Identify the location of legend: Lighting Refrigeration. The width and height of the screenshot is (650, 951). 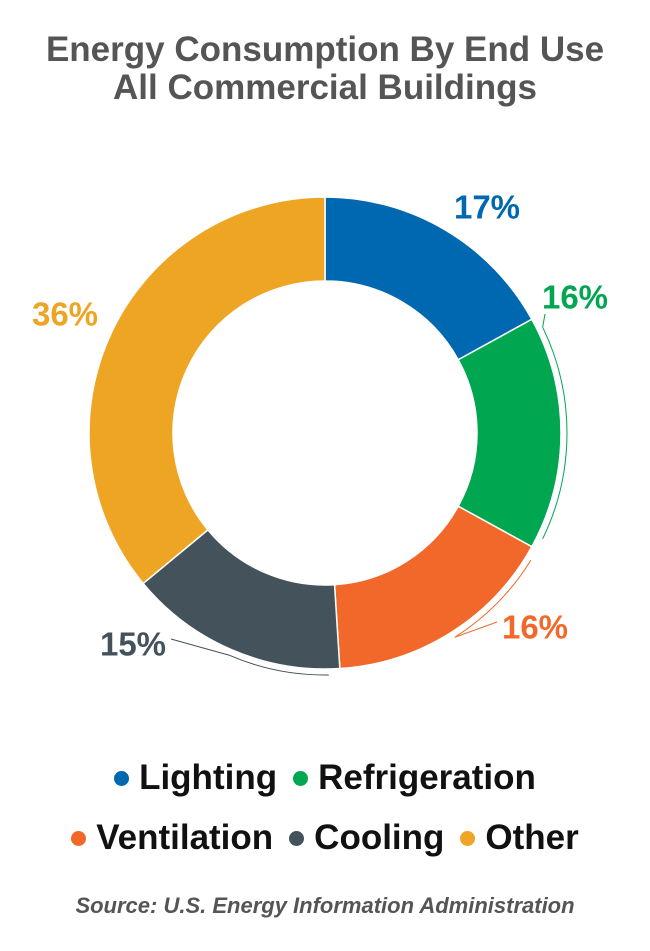
(325, 778).